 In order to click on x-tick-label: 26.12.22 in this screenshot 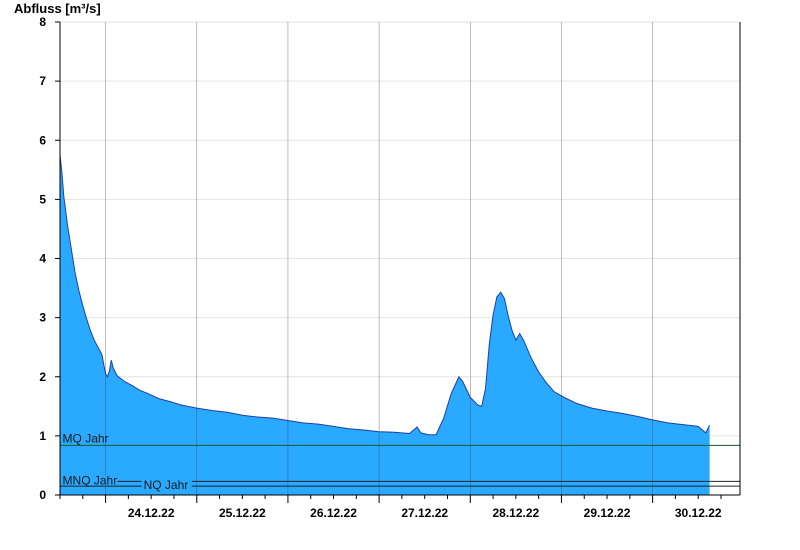, I will do `click(333, 513)`.